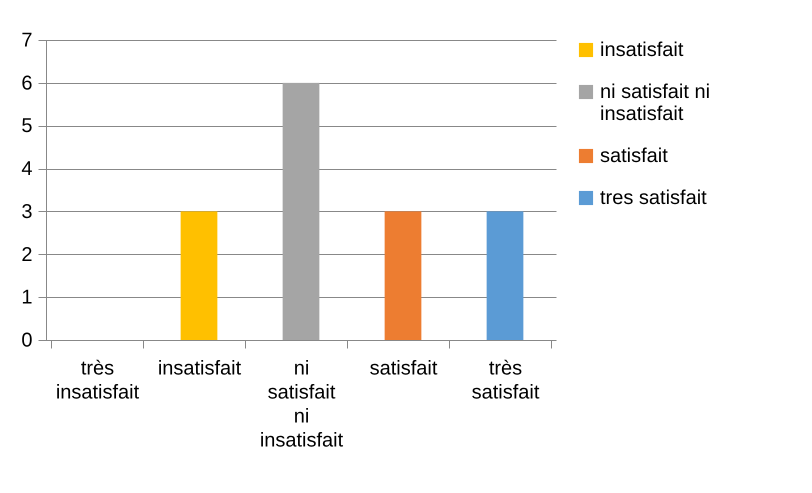 The height and width of the screenshot is (493, 812). What do you see at coordinates (642, 50) in the screenshot?
I see `legend-label: insatisfait` at bounding box center [642, 50].